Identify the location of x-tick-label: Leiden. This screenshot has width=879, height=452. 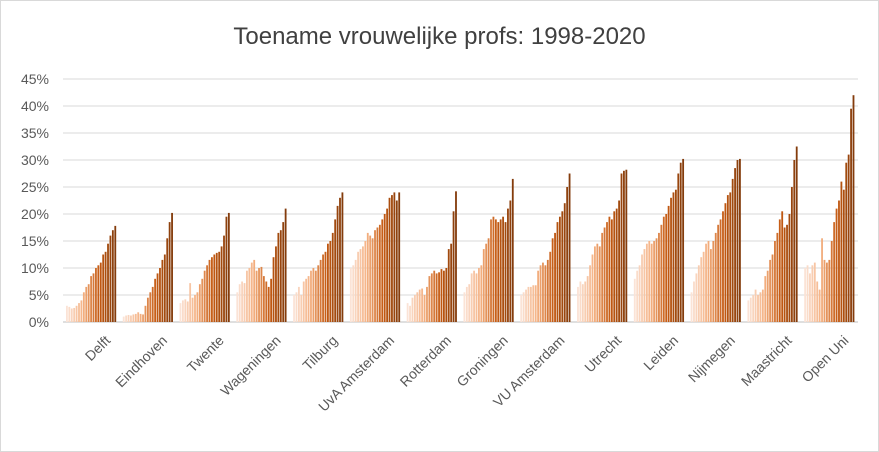
(660, 352).